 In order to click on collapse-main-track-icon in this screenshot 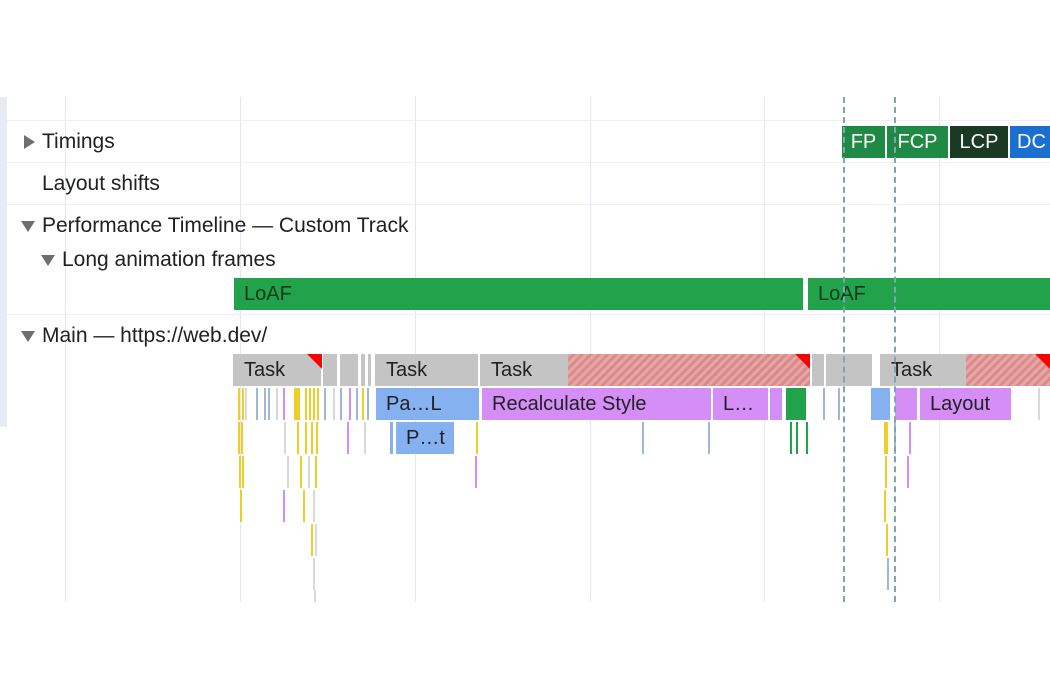, I will do `click(28, 336)`.